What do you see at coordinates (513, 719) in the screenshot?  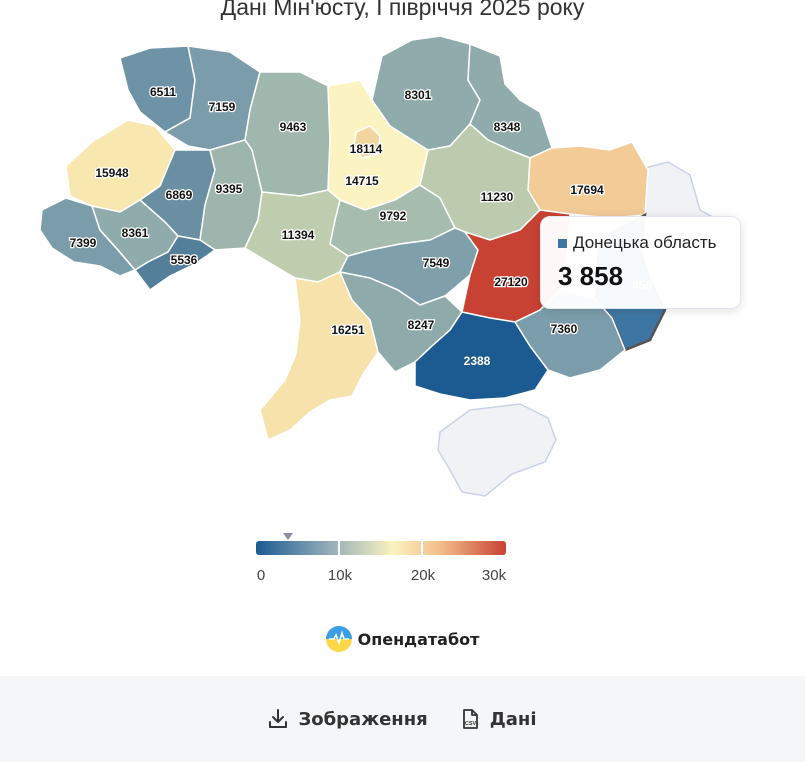 I see `download-data-label: Дані` at bounding box center [513, 719].